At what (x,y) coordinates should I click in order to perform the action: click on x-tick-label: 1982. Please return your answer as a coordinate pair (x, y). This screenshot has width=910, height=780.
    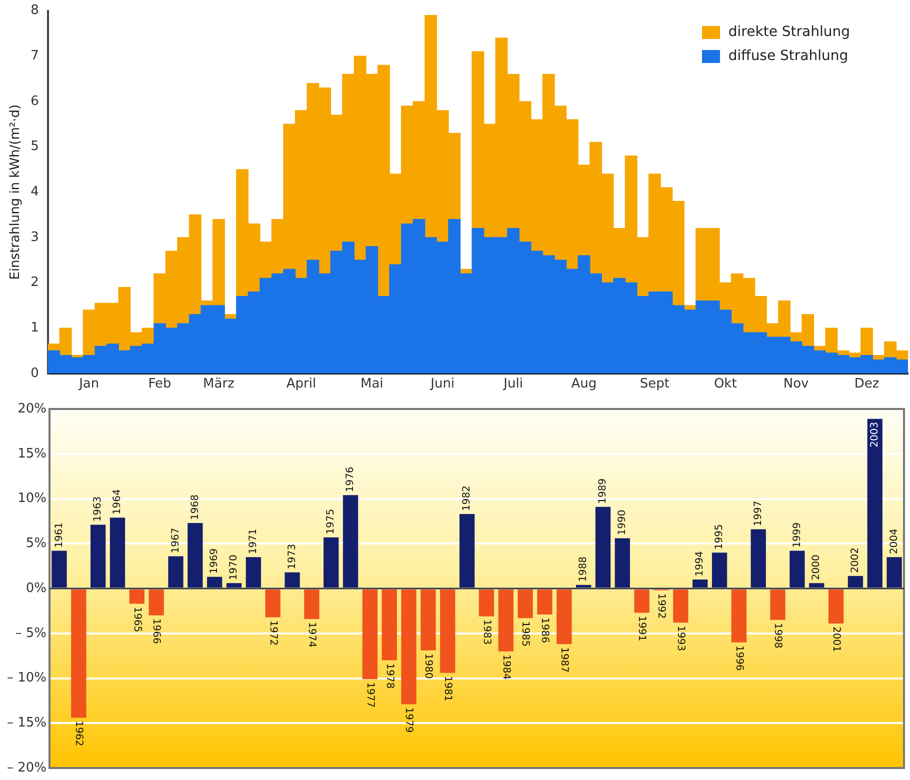
    Looking at the image, I should click on (467, 499).